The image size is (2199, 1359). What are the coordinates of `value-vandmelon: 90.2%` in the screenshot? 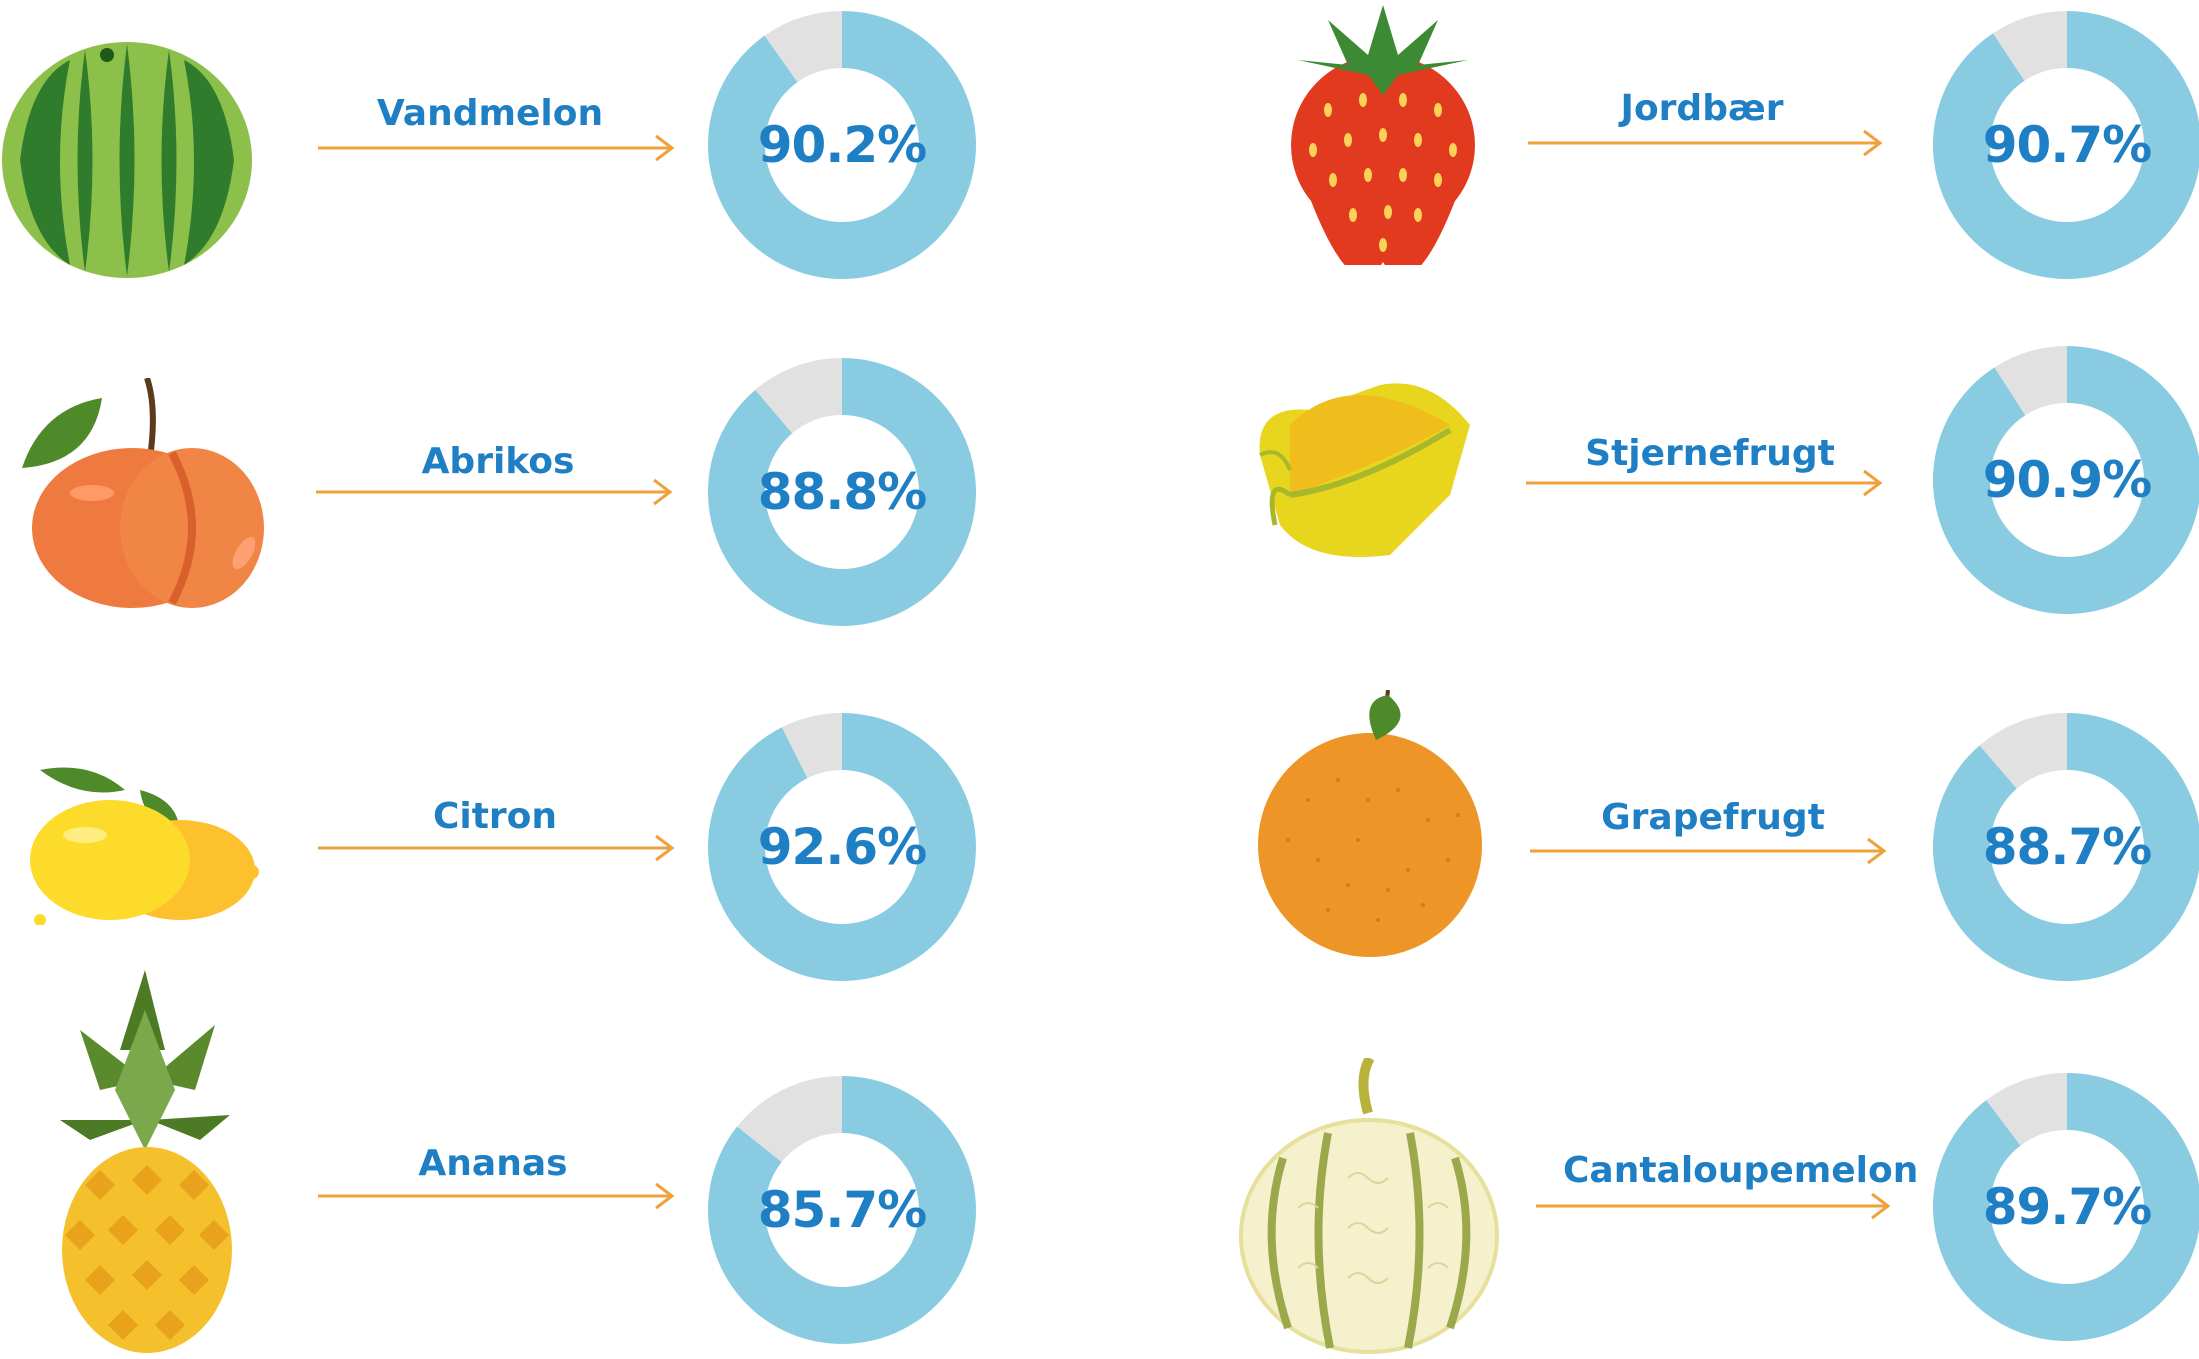 It's located at (842, 145).